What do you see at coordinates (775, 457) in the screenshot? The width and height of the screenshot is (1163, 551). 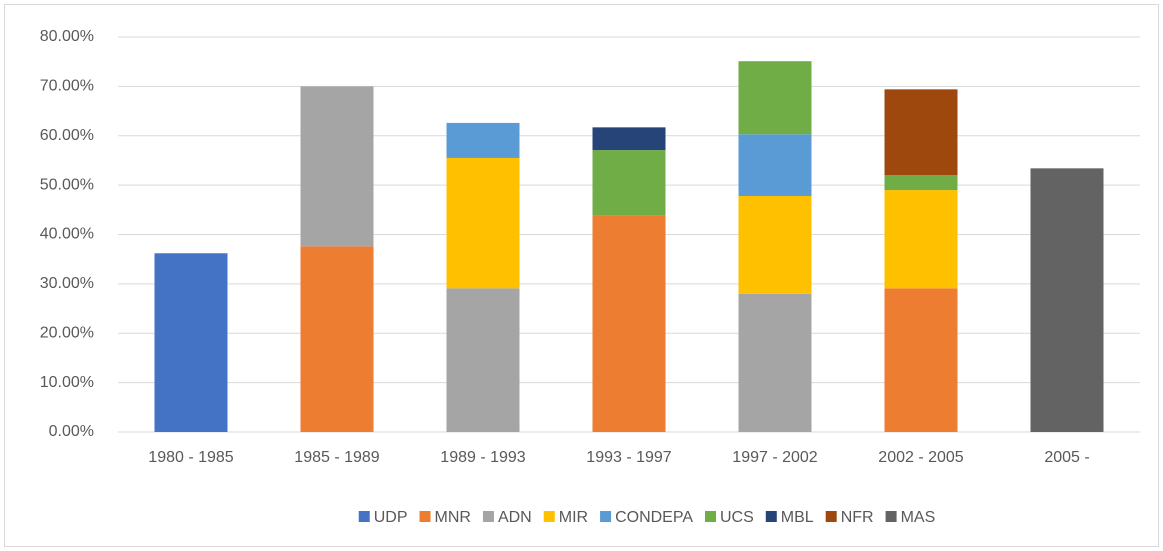 I see `x-tick-label: 1997 - 2002` at bounding box center [775, 457].